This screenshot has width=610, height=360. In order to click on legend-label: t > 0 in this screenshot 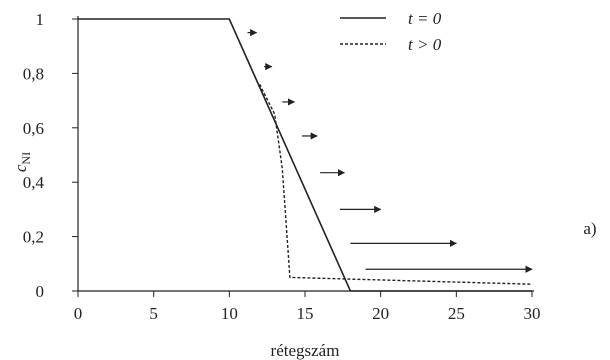, I will do `click(425, 44)`.